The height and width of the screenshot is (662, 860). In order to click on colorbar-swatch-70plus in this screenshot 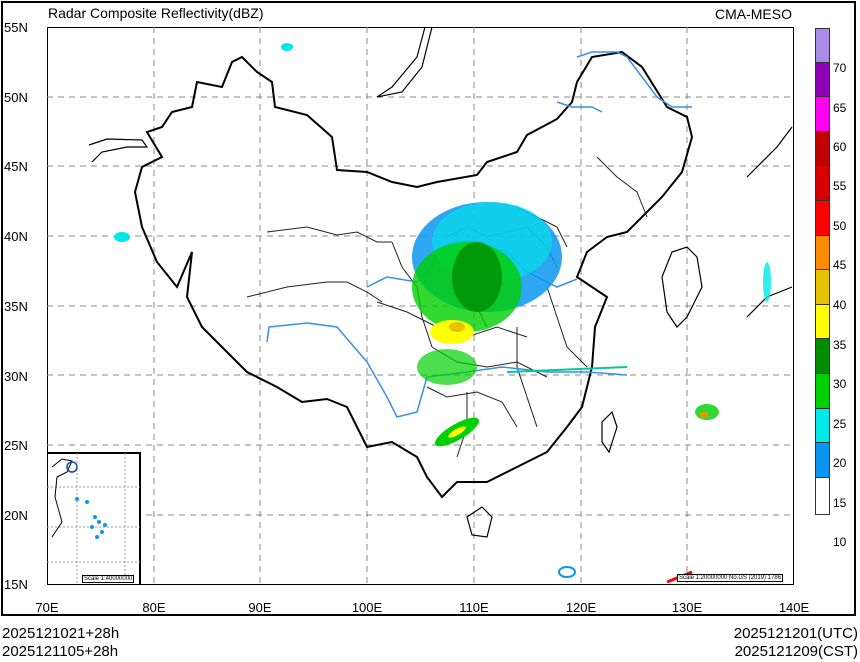, I will do `click(822, 45)`.